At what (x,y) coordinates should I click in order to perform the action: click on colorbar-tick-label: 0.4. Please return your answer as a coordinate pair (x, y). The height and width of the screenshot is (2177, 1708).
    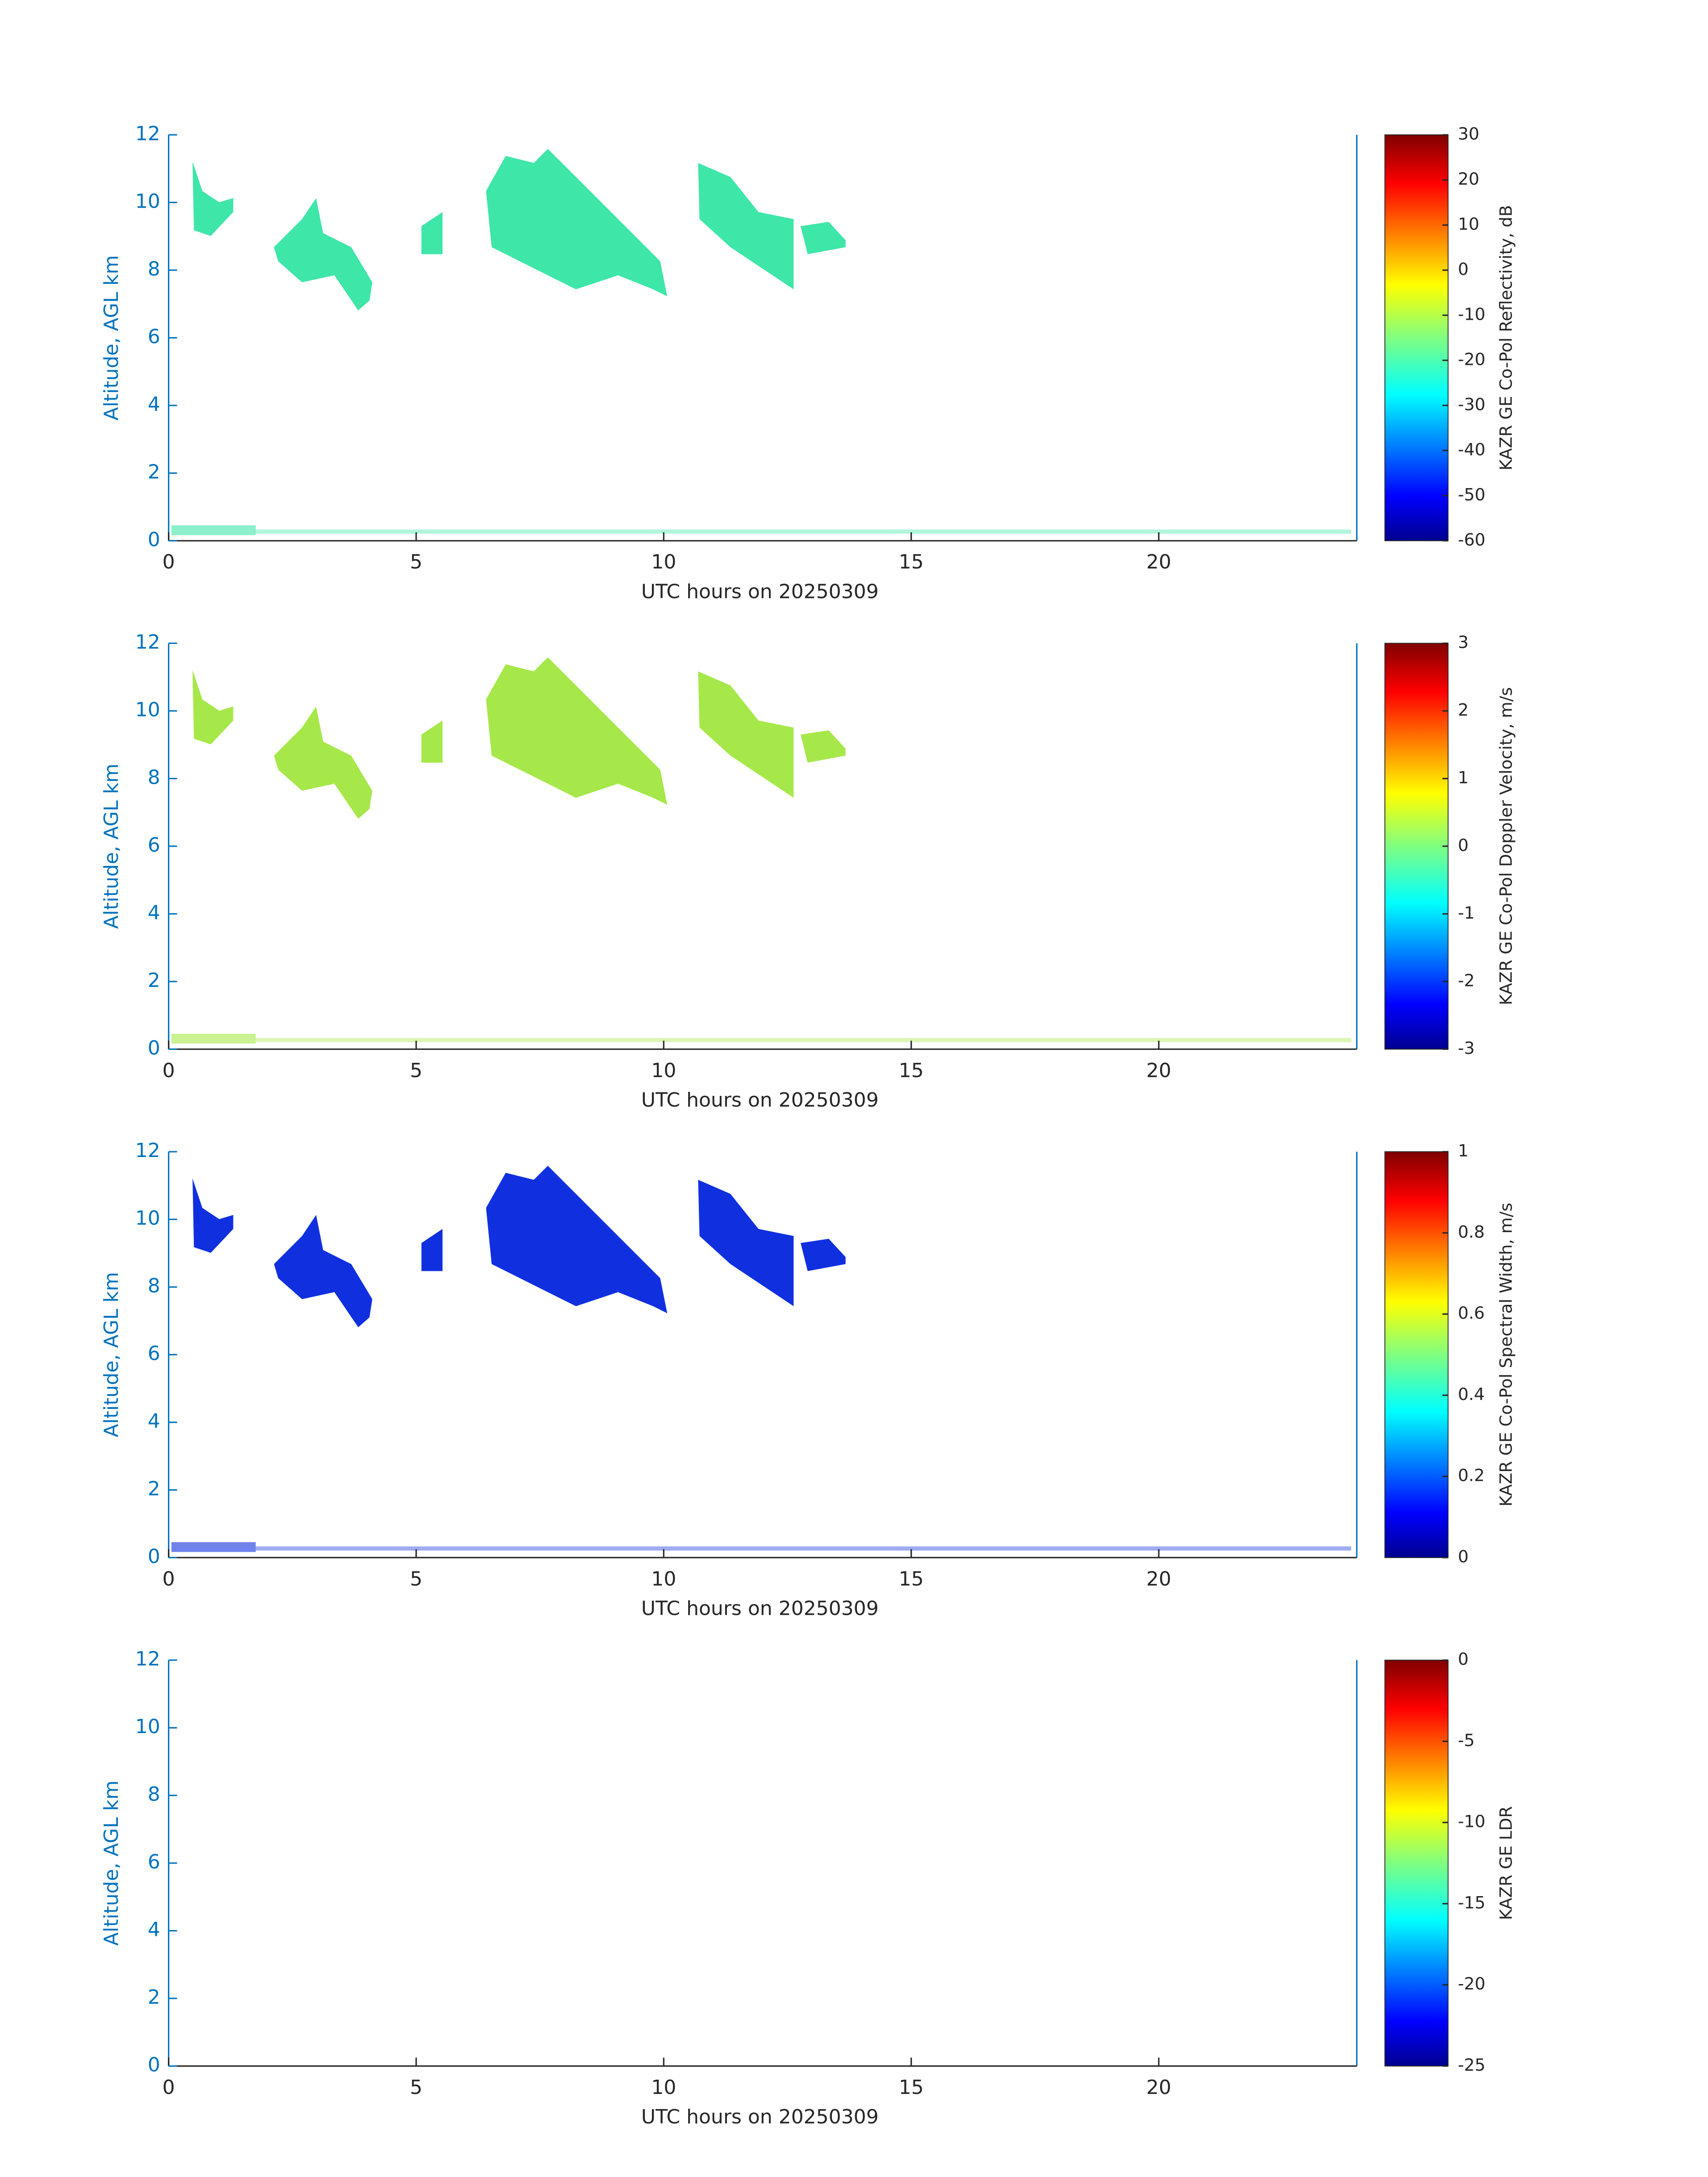
    Looking at the image, I should click on (1471, 1394).